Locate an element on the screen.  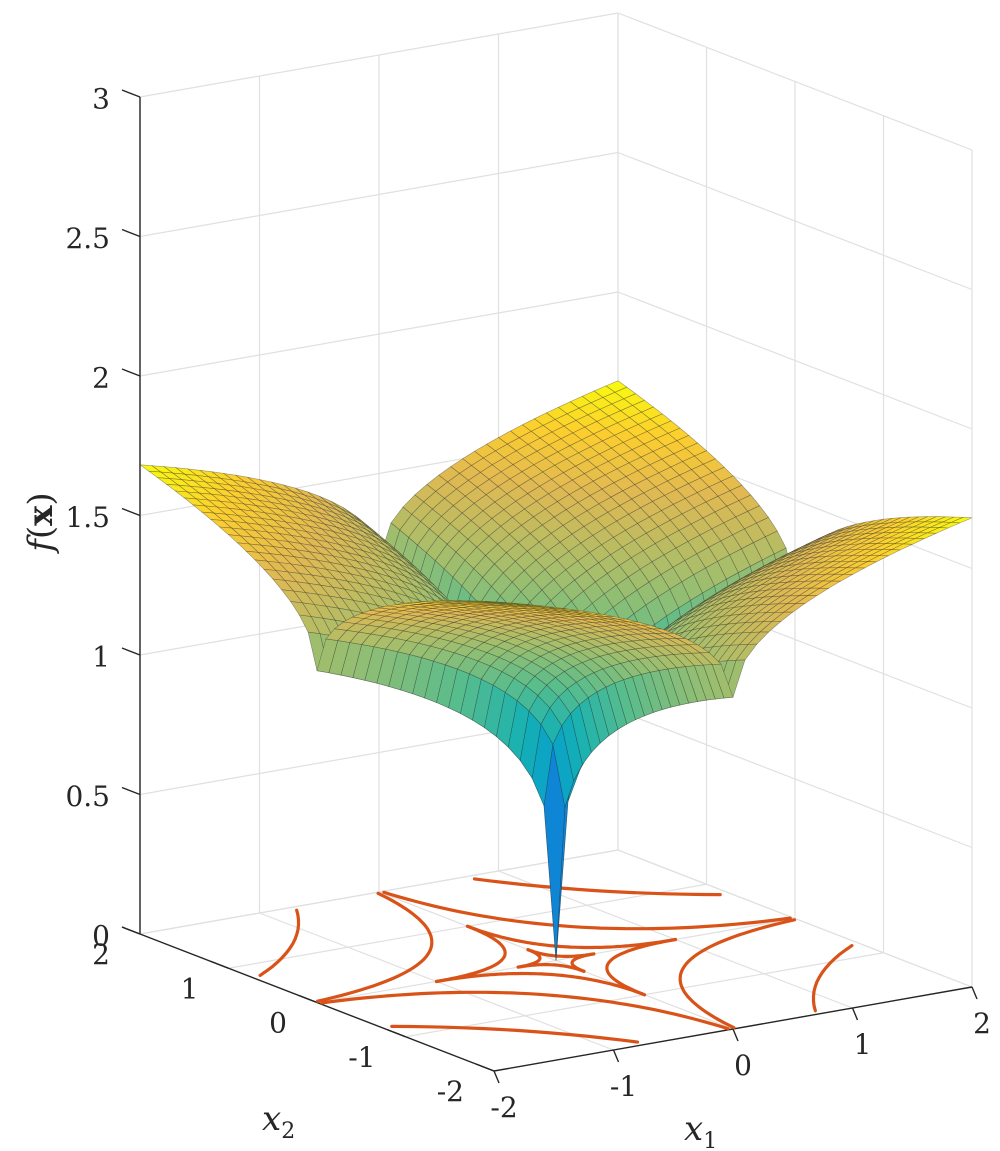
x2-tick-label: -1 is located at coordinates (361, 1057).